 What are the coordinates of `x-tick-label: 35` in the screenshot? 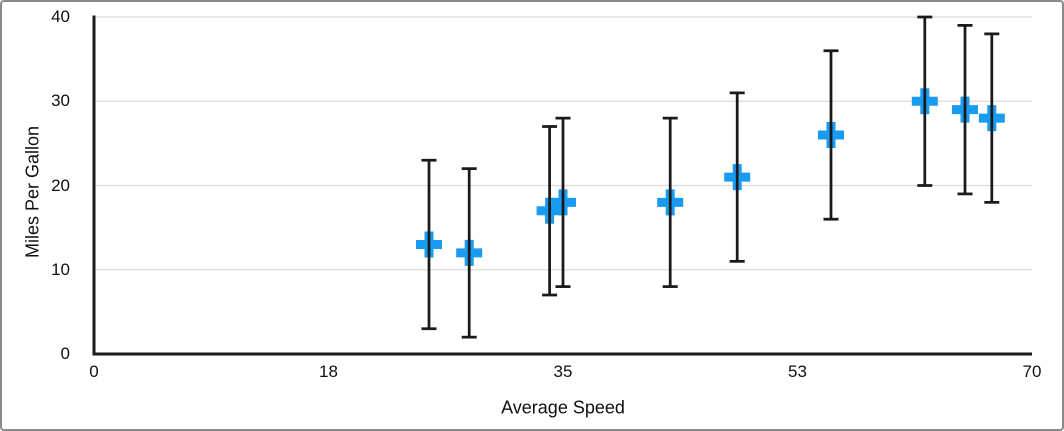 It's located at (563, 371).